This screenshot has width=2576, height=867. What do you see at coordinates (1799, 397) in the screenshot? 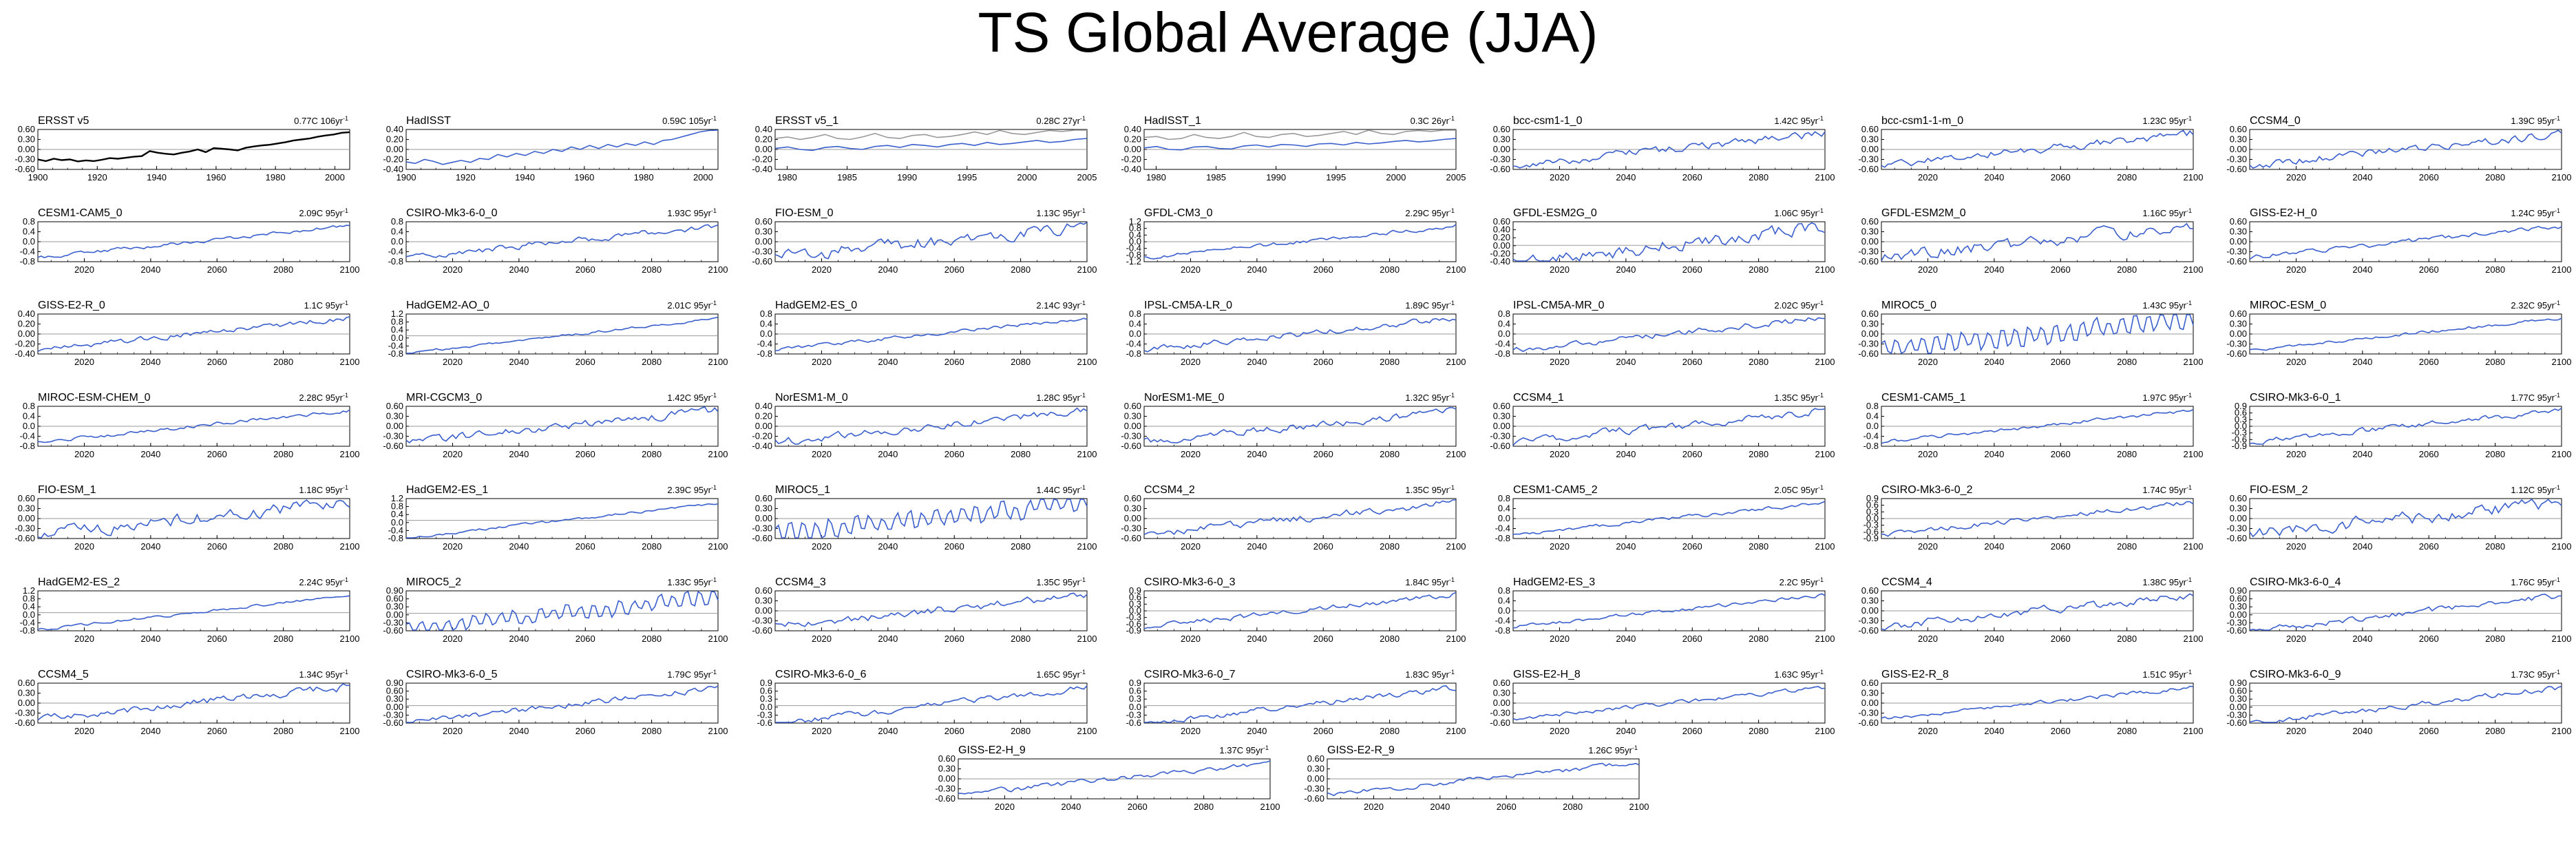
I see `panel-trend: 1.35C 95yr-1` at bounding box center [1799, 397].